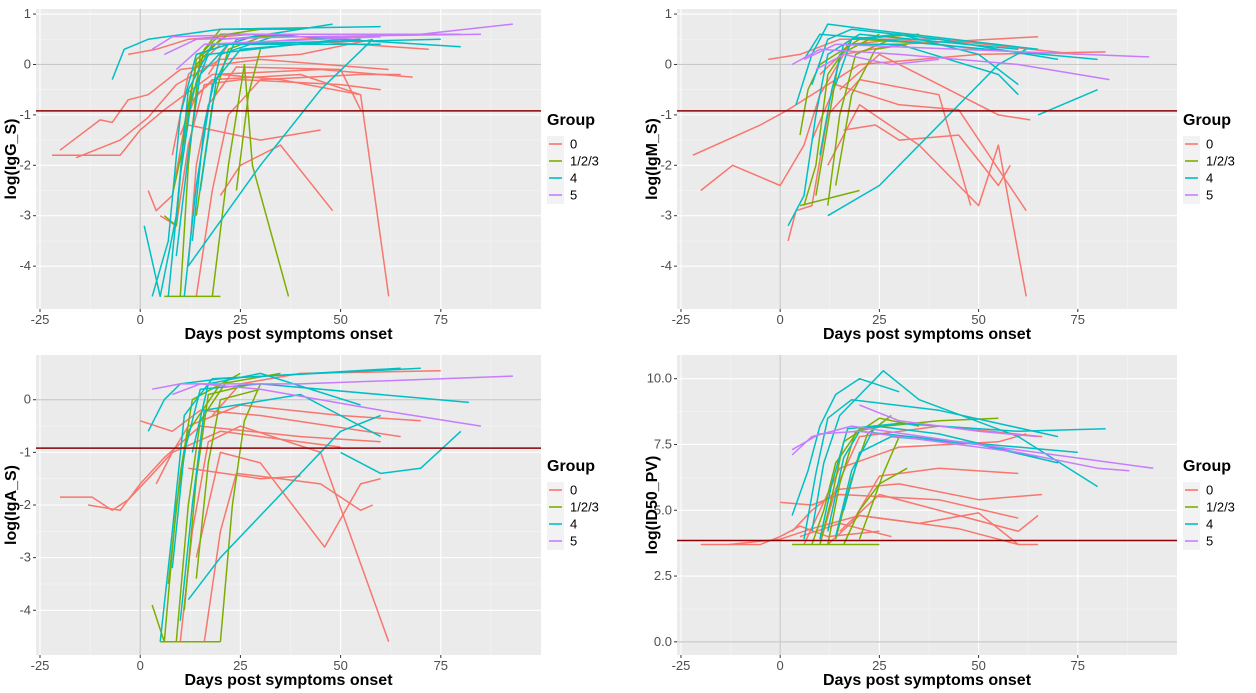 This screenshot has width=1256, height=693. Describe the element at coordinates (668, 13) in the screenshot. I see `y-tick-label: 1` at that location.